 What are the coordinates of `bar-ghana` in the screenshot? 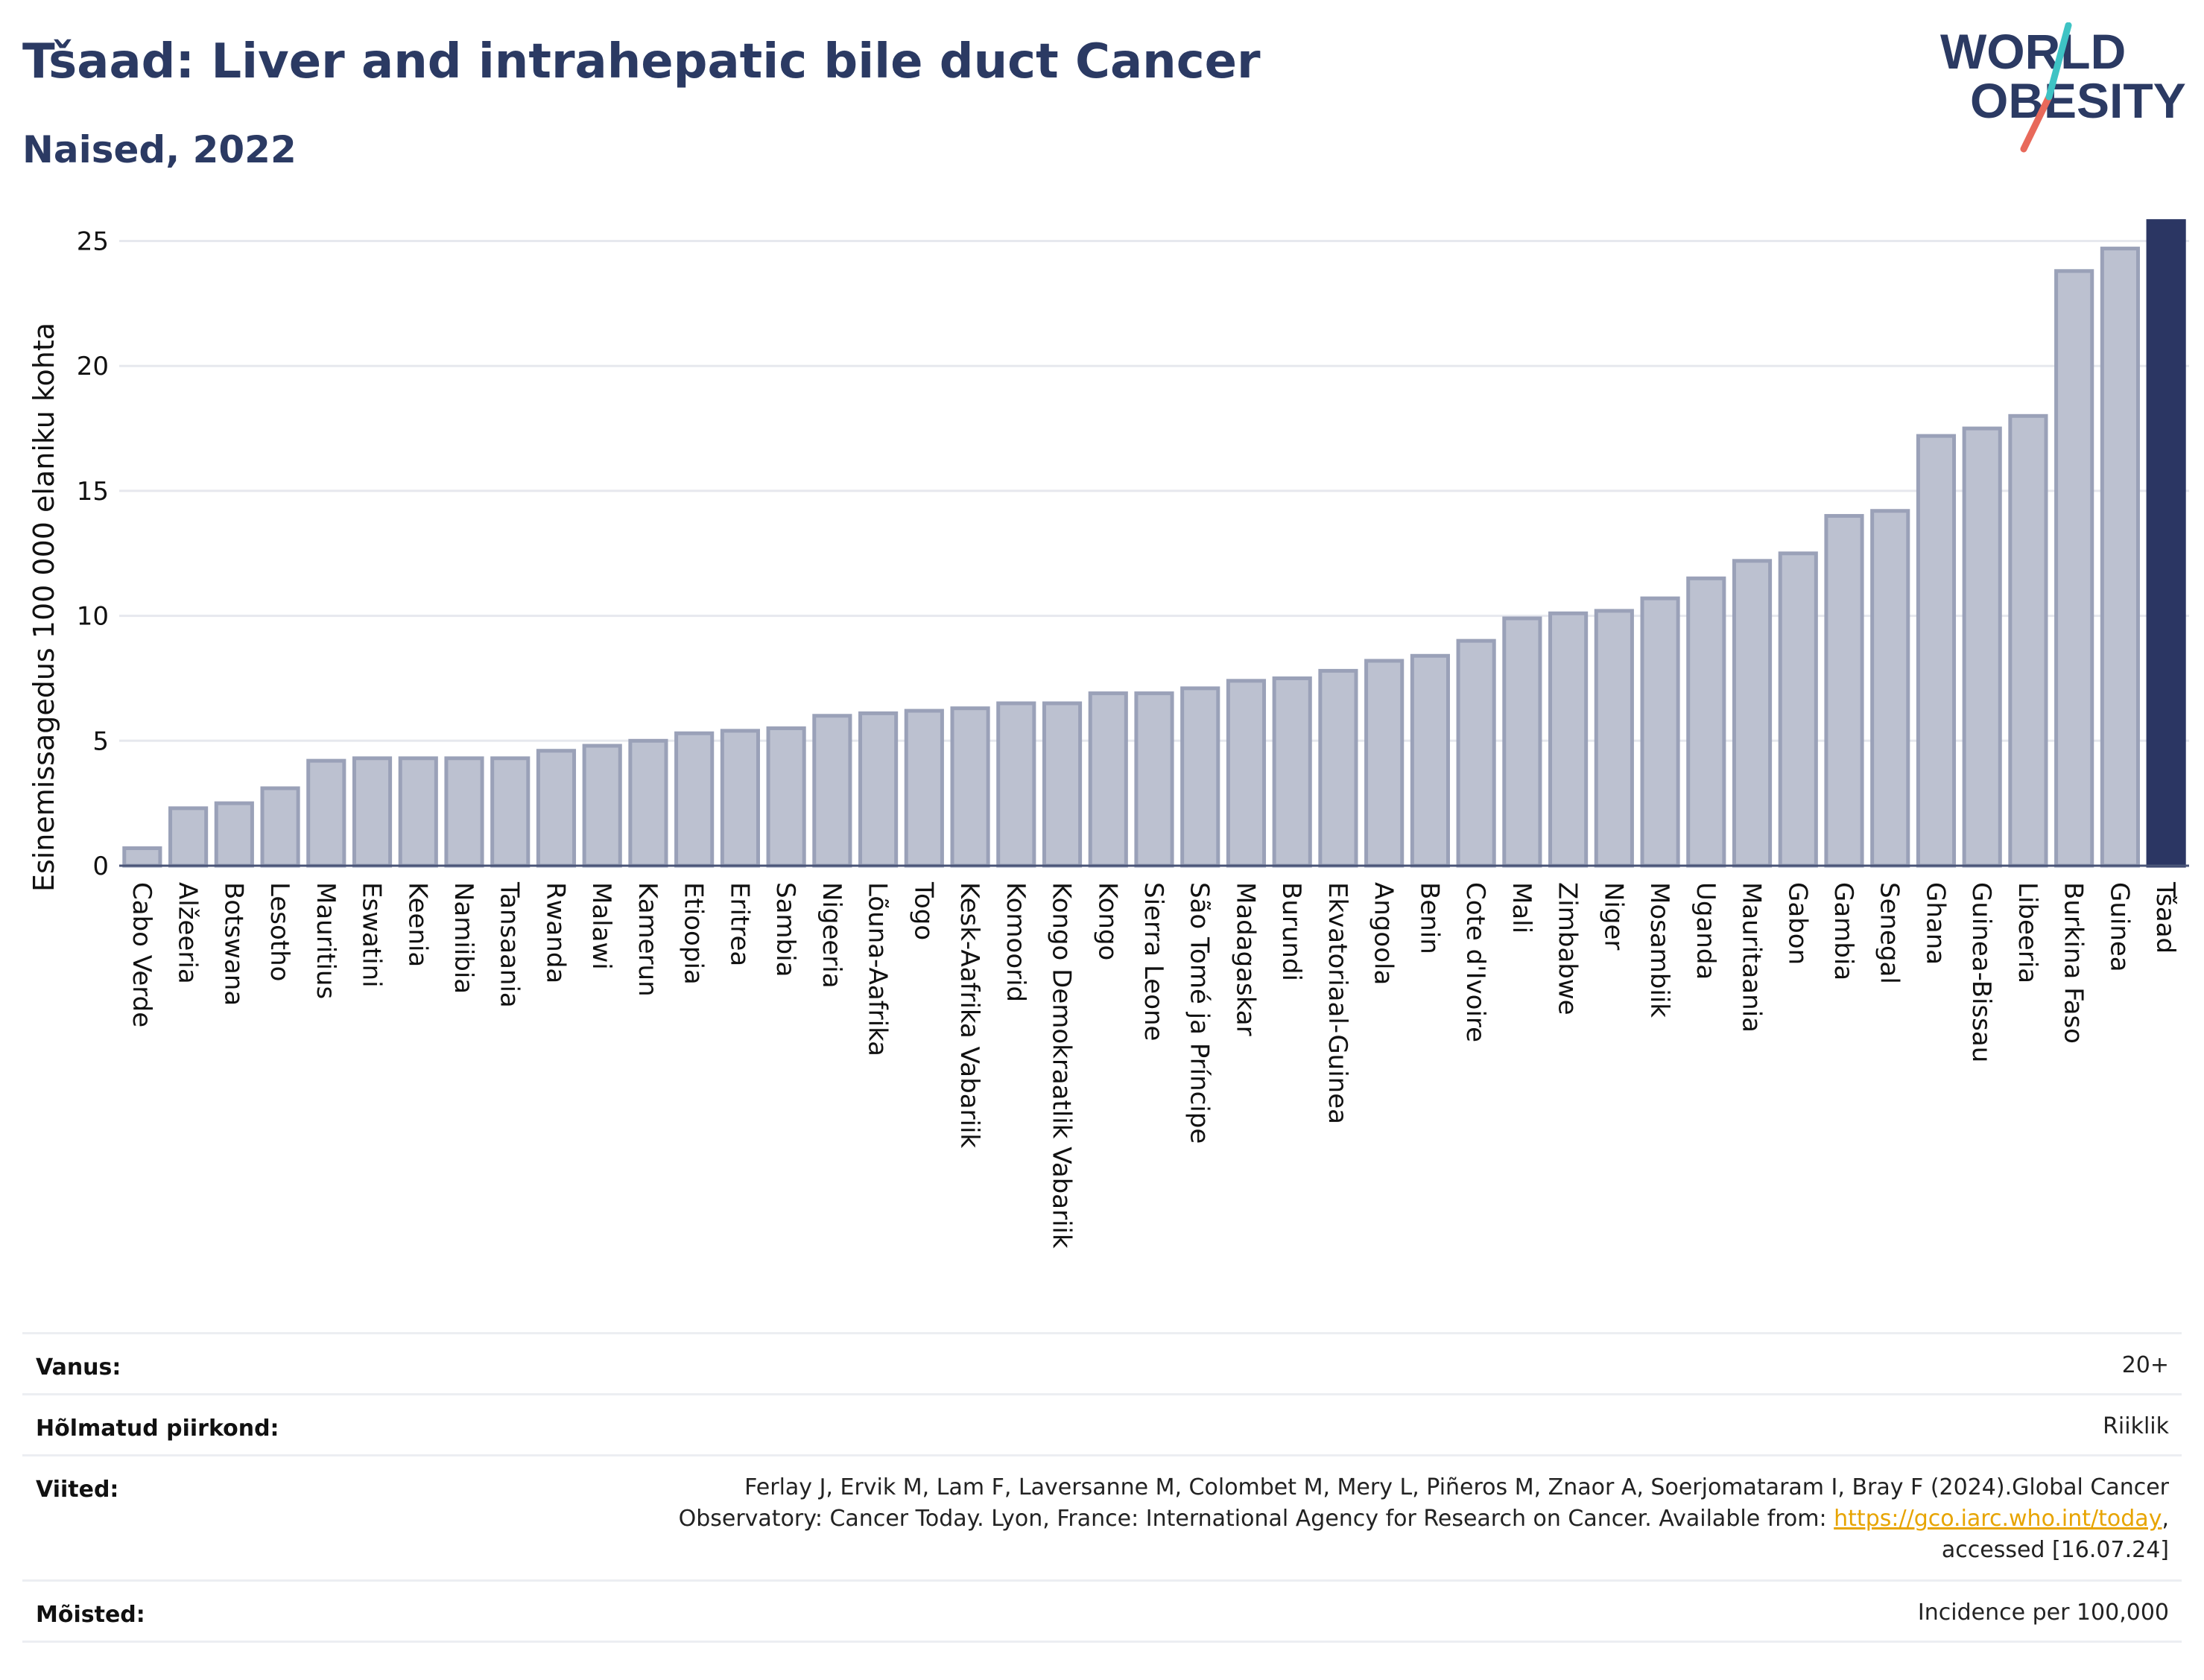 It's located at (1936, 651).